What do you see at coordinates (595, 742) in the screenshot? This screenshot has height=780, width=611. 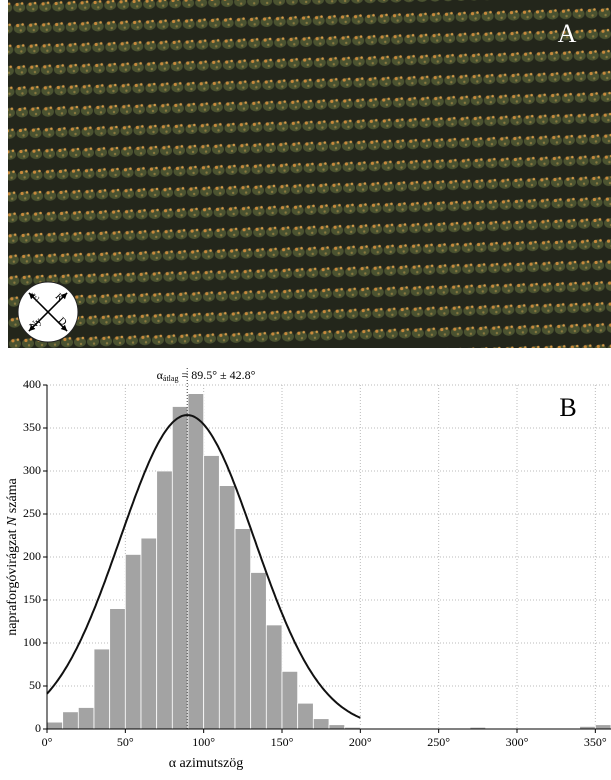 I see `x-tick-label: 350°` at bounding box center [595, 742].